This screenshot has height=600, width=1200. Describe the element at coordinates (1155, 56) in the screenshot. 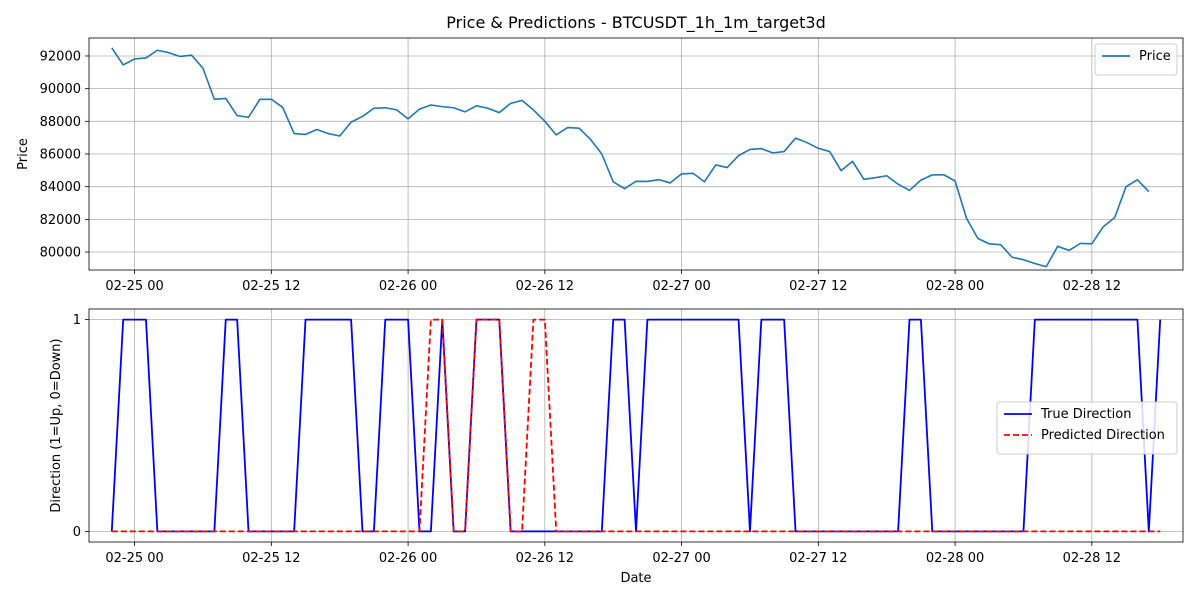

I see `legend-entry: Price` at that location.